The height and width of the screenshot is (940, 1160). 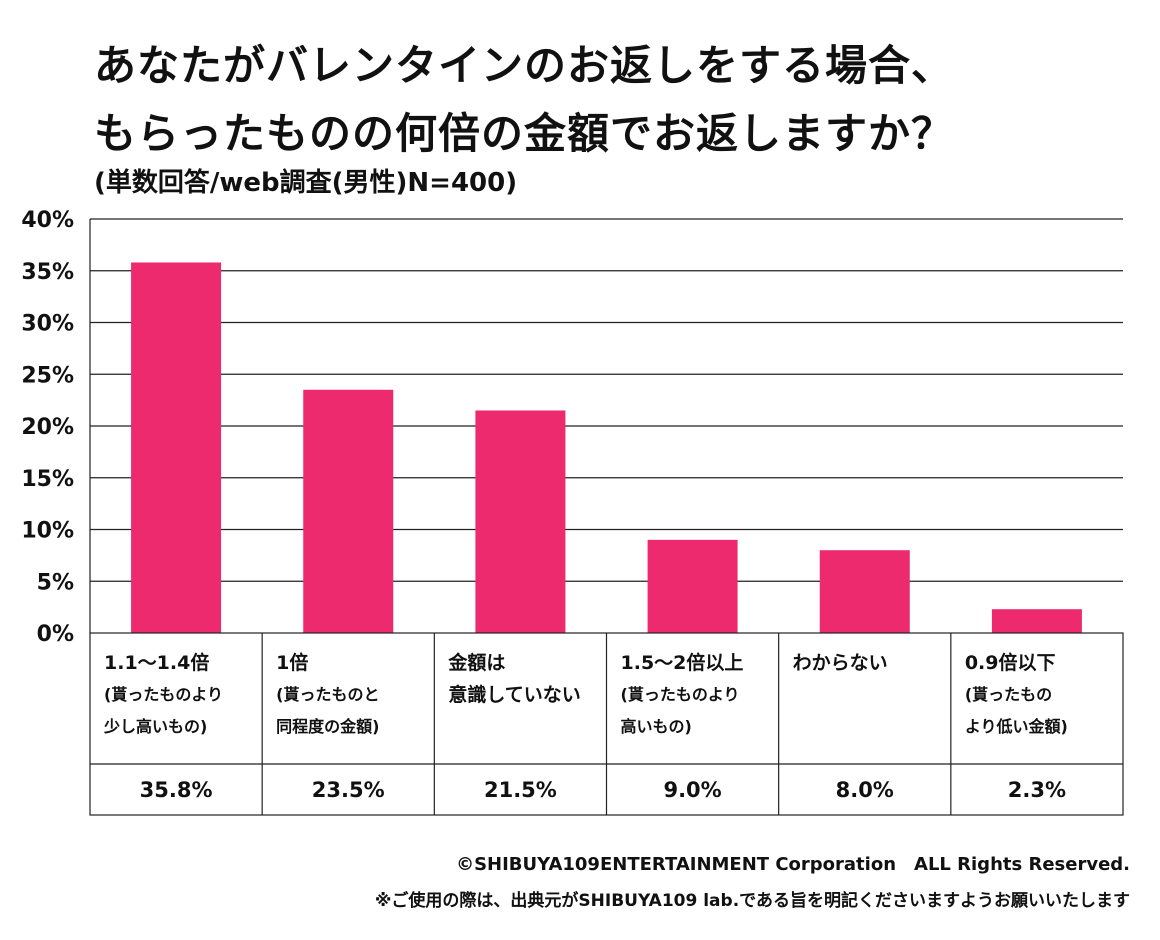 What do you see at coordinates (47, 427) in the screenshot?
I see `y-tick-label: 20%` at bounding box center [47, 427].